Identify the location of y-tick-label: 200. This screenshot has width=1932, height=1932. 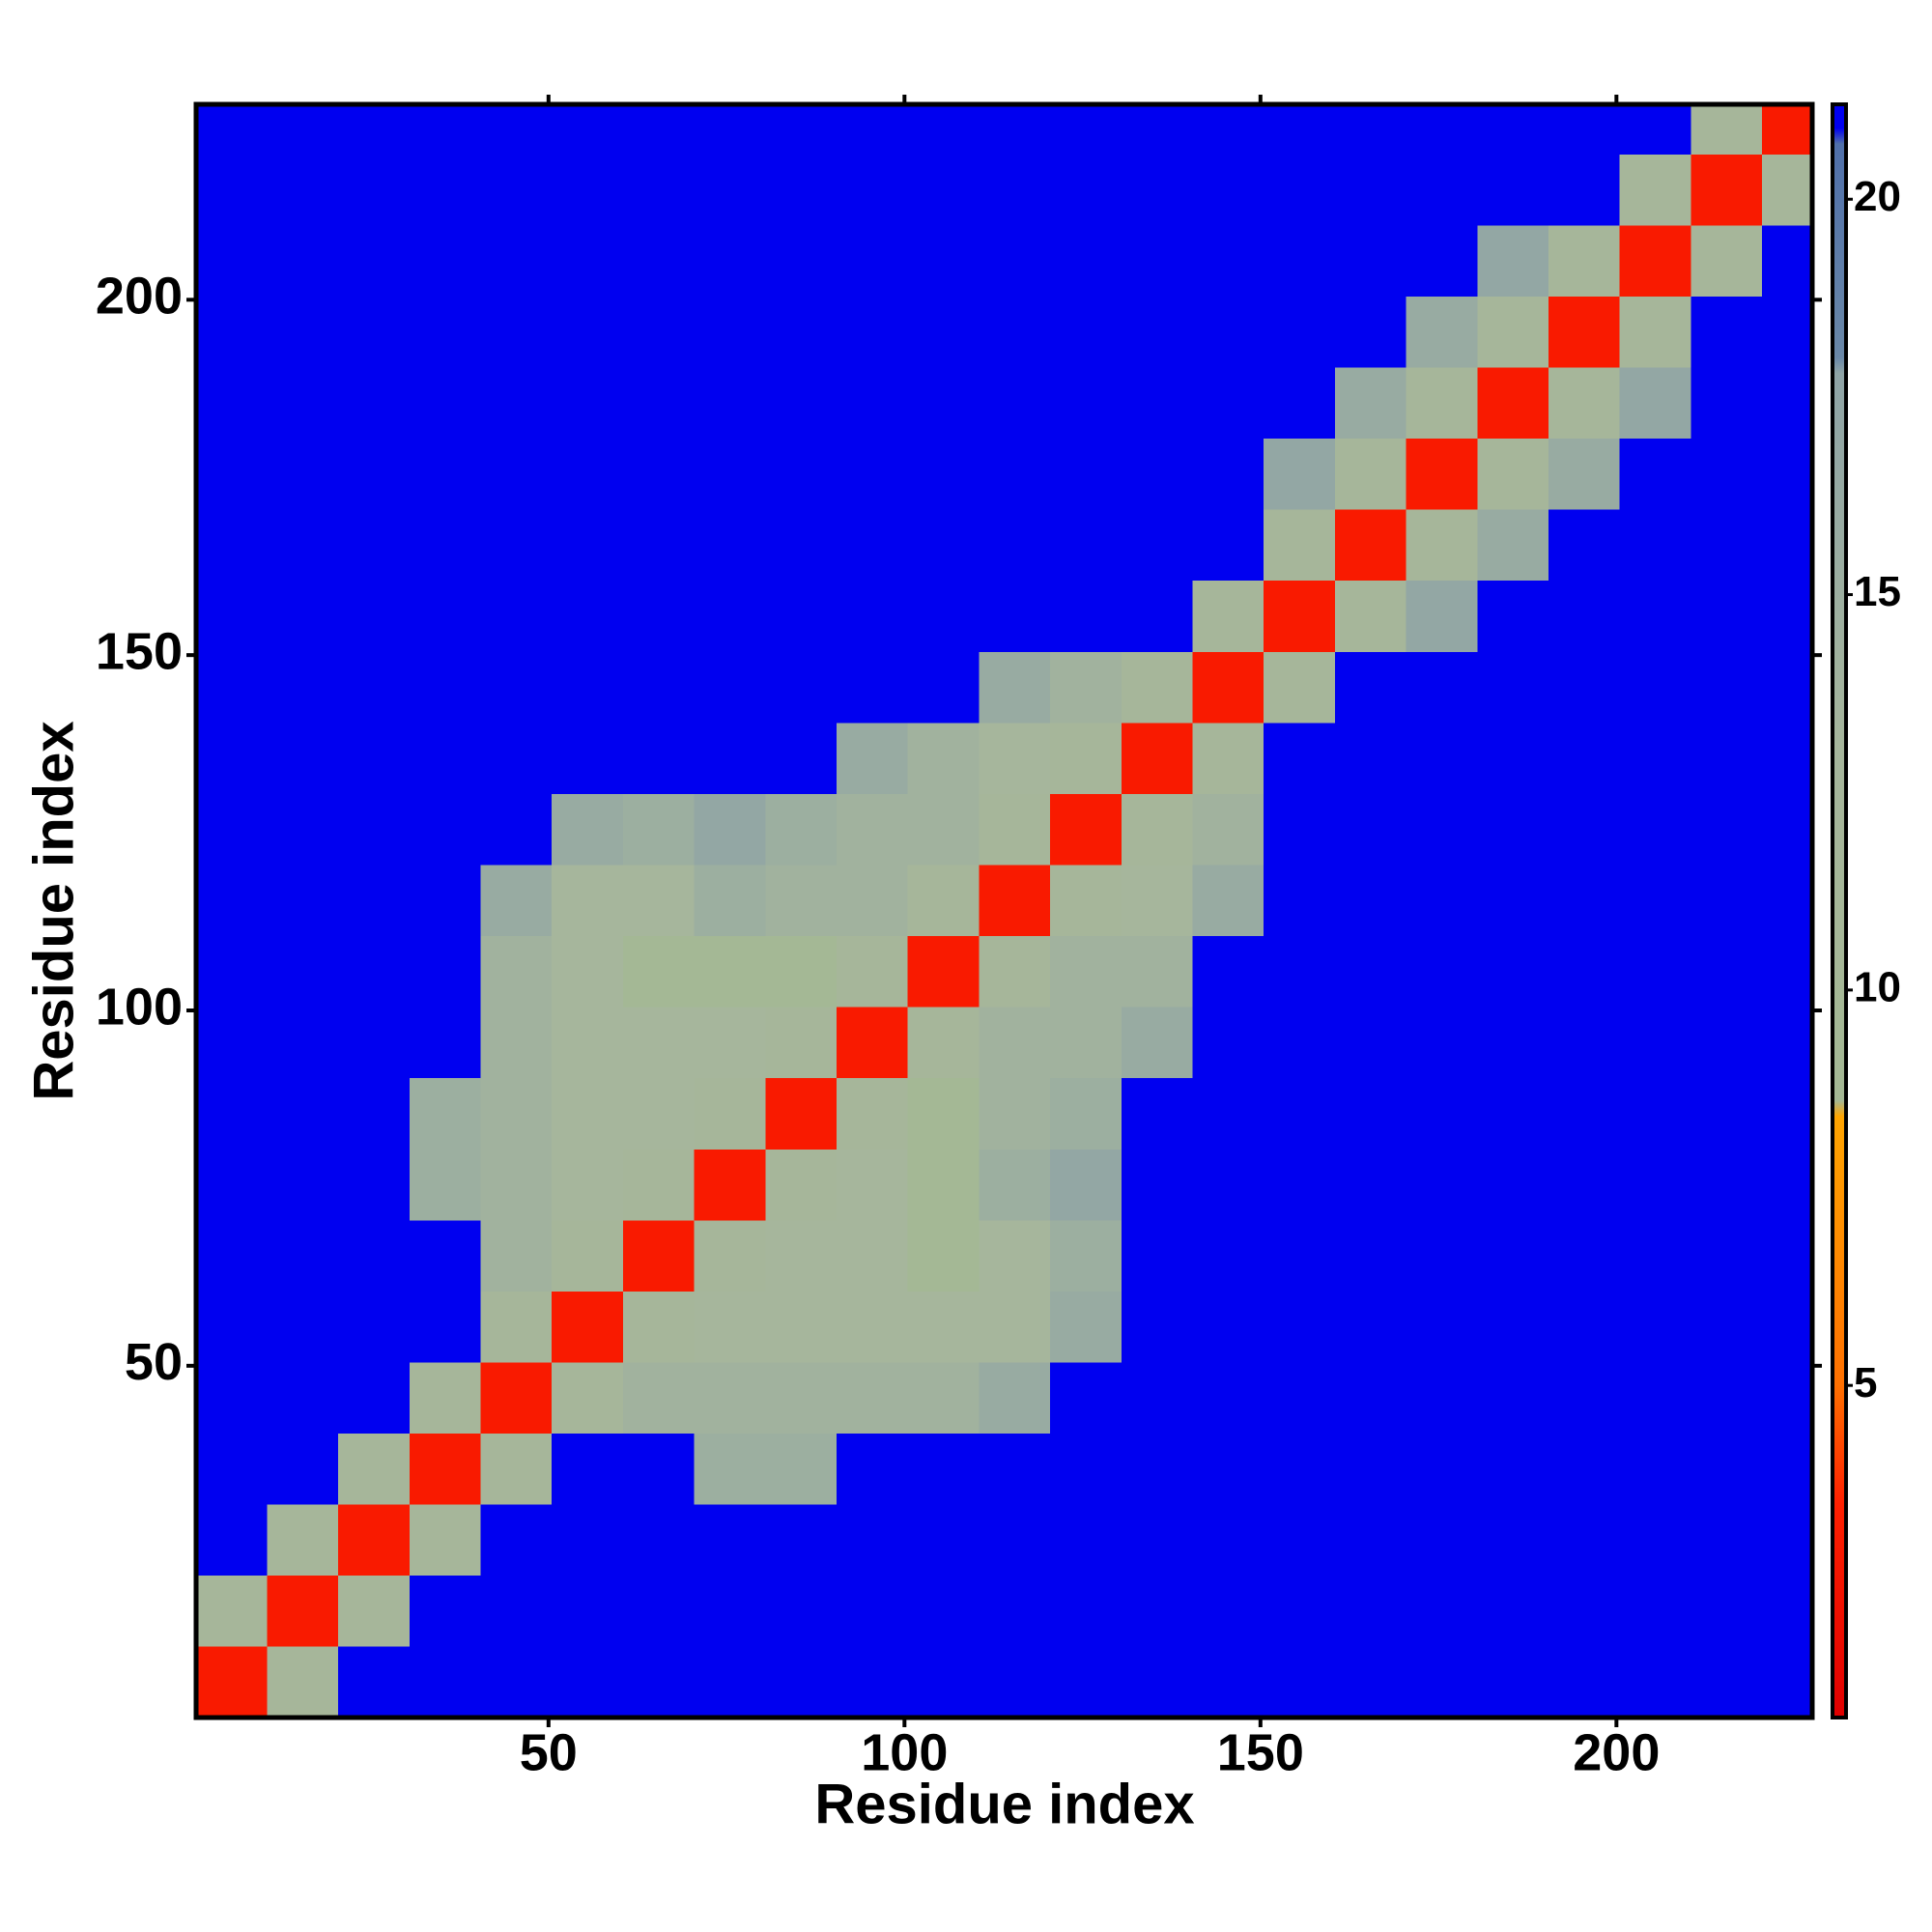
(139, 297).